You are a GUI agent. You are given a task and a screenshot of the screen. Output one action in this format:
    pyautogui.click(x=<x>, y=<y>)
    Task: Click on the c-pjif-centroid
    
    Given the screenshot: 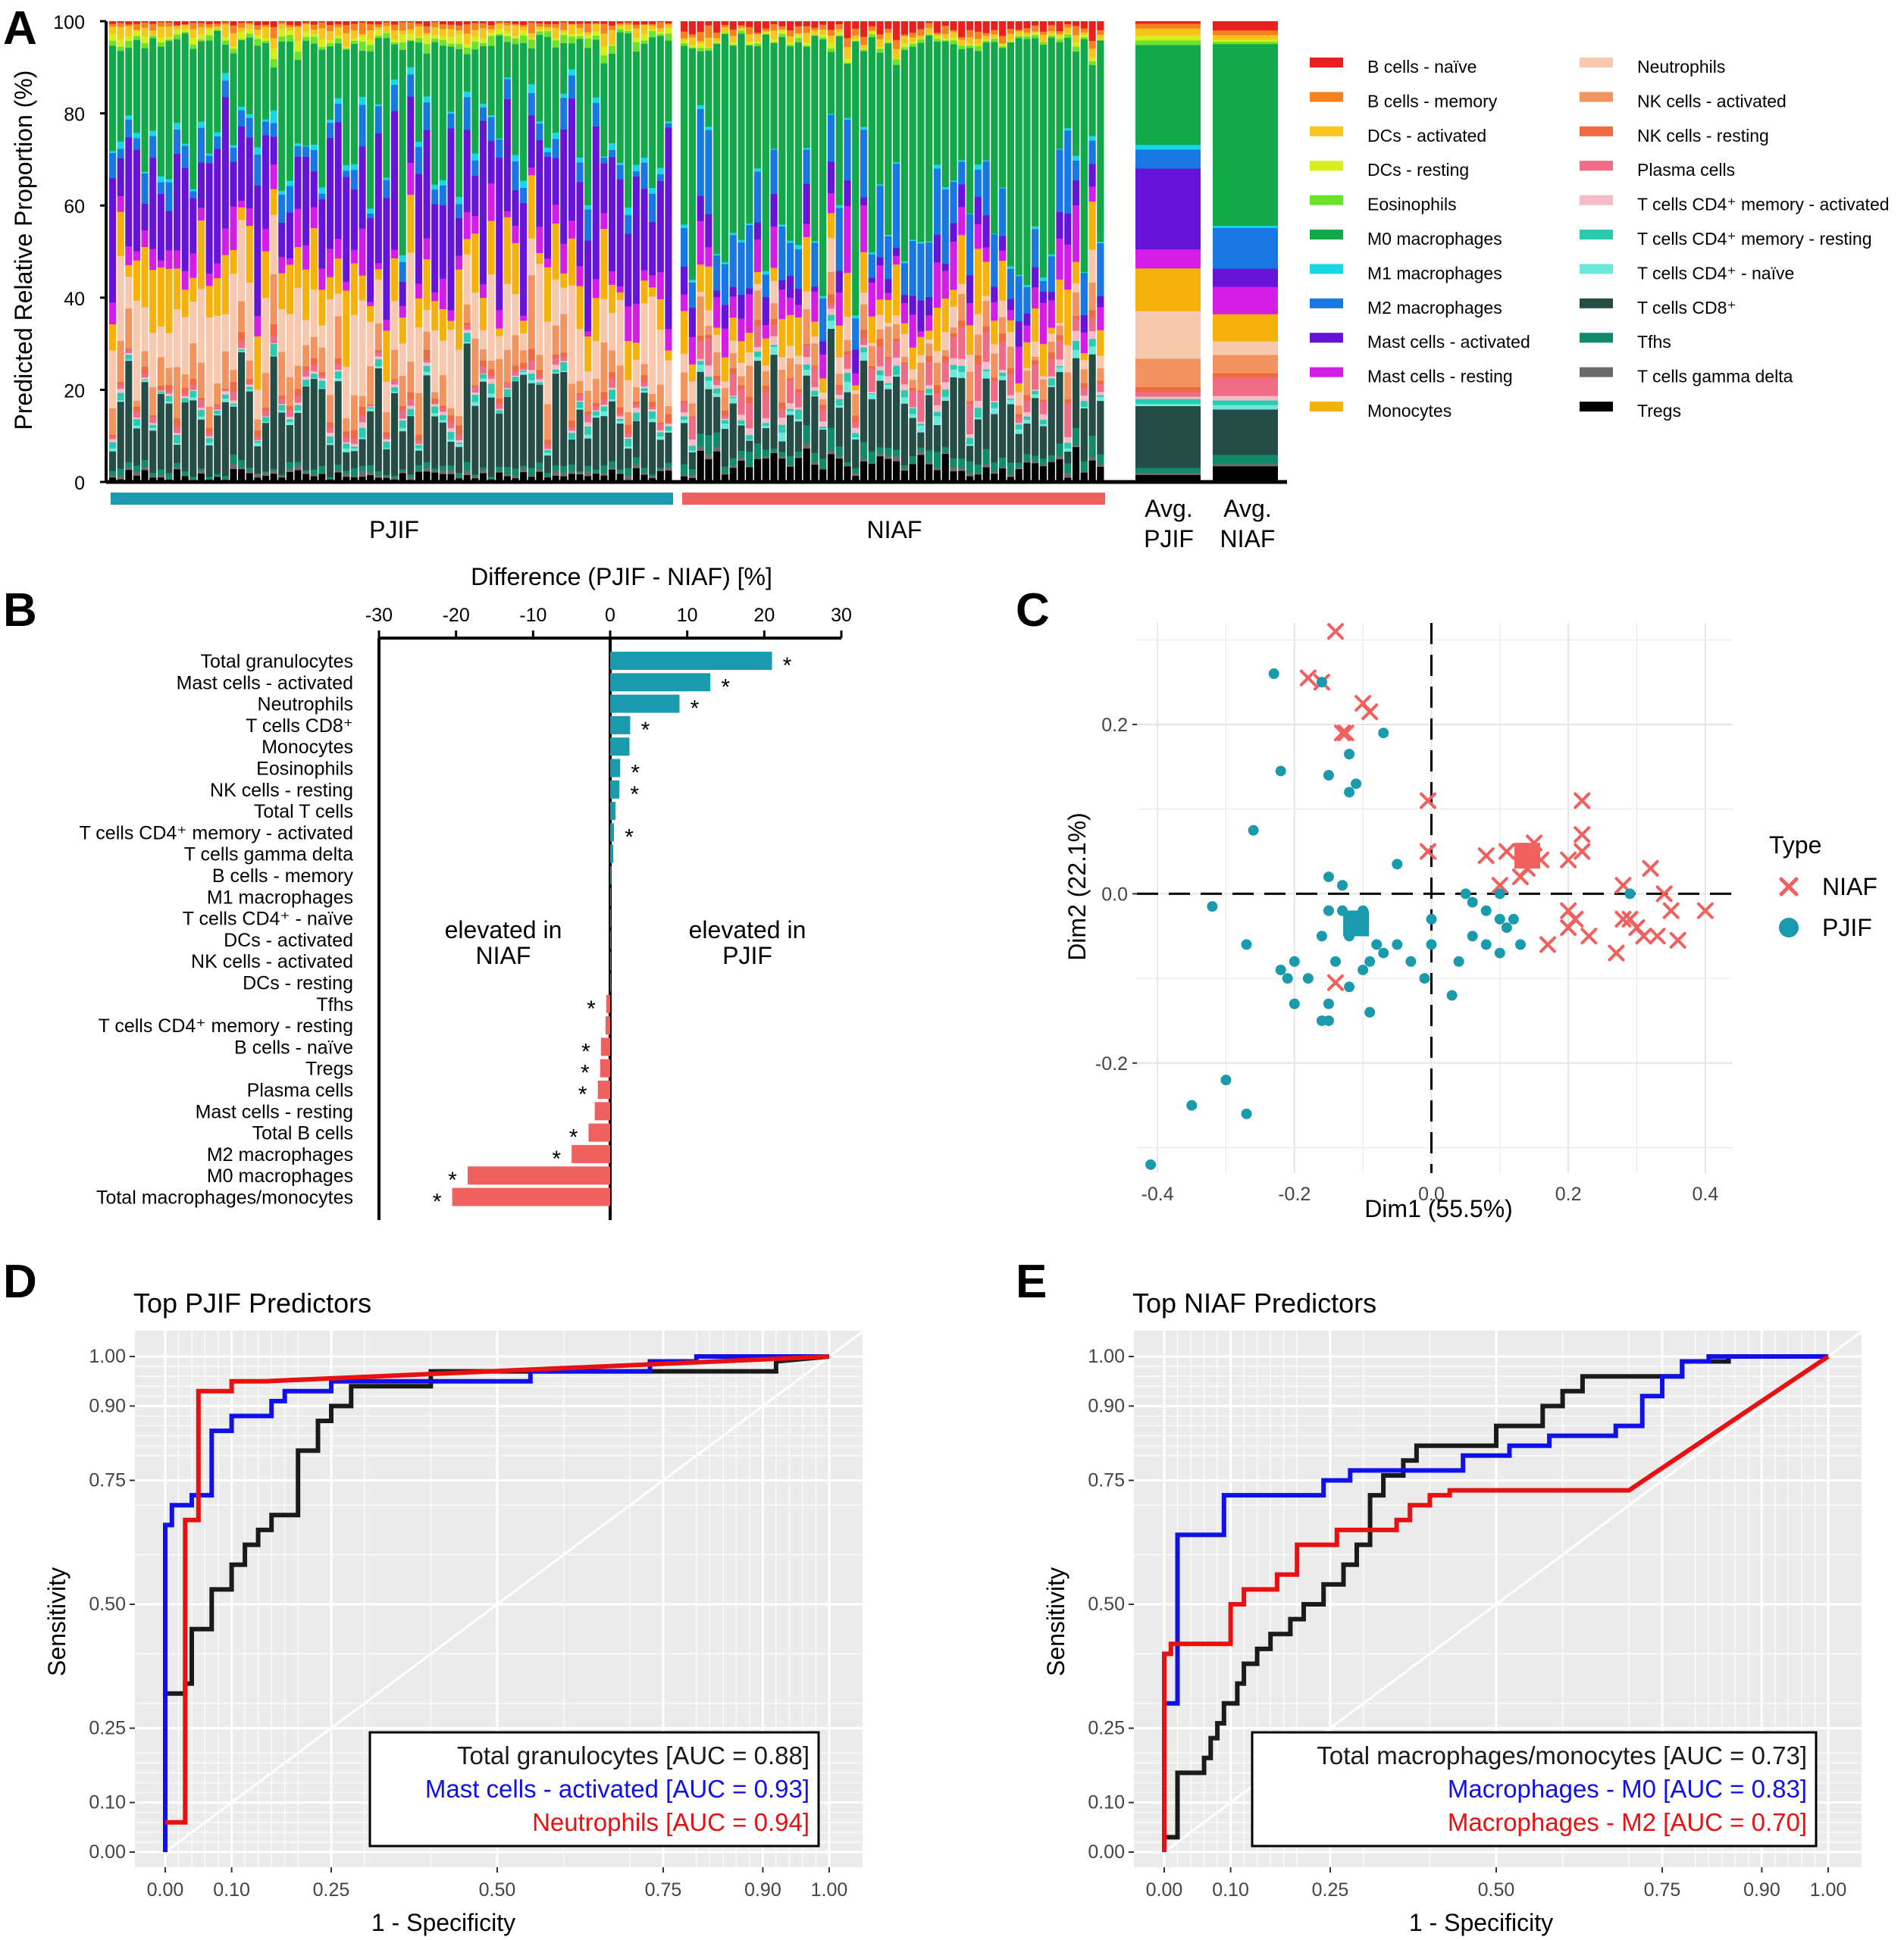 What is the action you would take?
    pyautogui.click(x=1357, y=923)
    